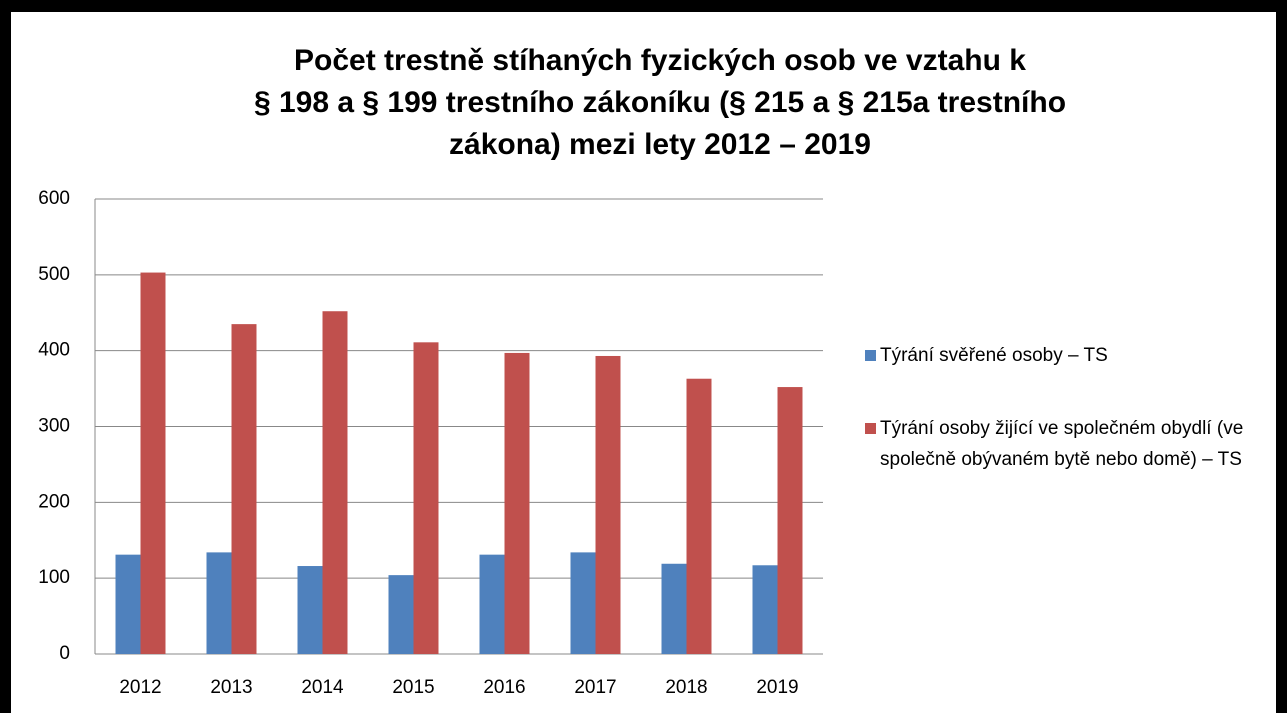 The image size is (1287, 713). What do you see at coordinates (54, 198) in the screenshot?
I see `y-tick-label: 600` at bounding box center [54, 198].